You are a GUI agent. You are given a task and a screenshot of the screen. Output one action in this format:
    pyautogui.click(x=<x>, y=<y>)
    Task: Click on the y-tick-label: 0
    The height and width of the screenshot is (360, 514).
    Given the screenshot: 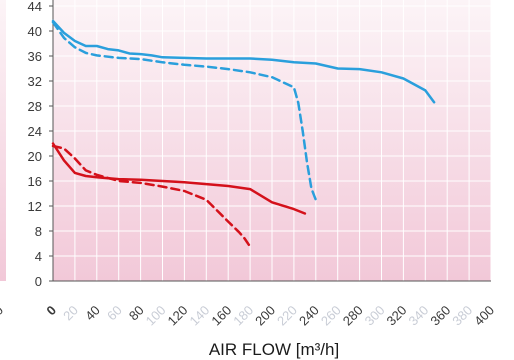 What is the action you would take?
    pyautogui.click(x=38, y=281)
    